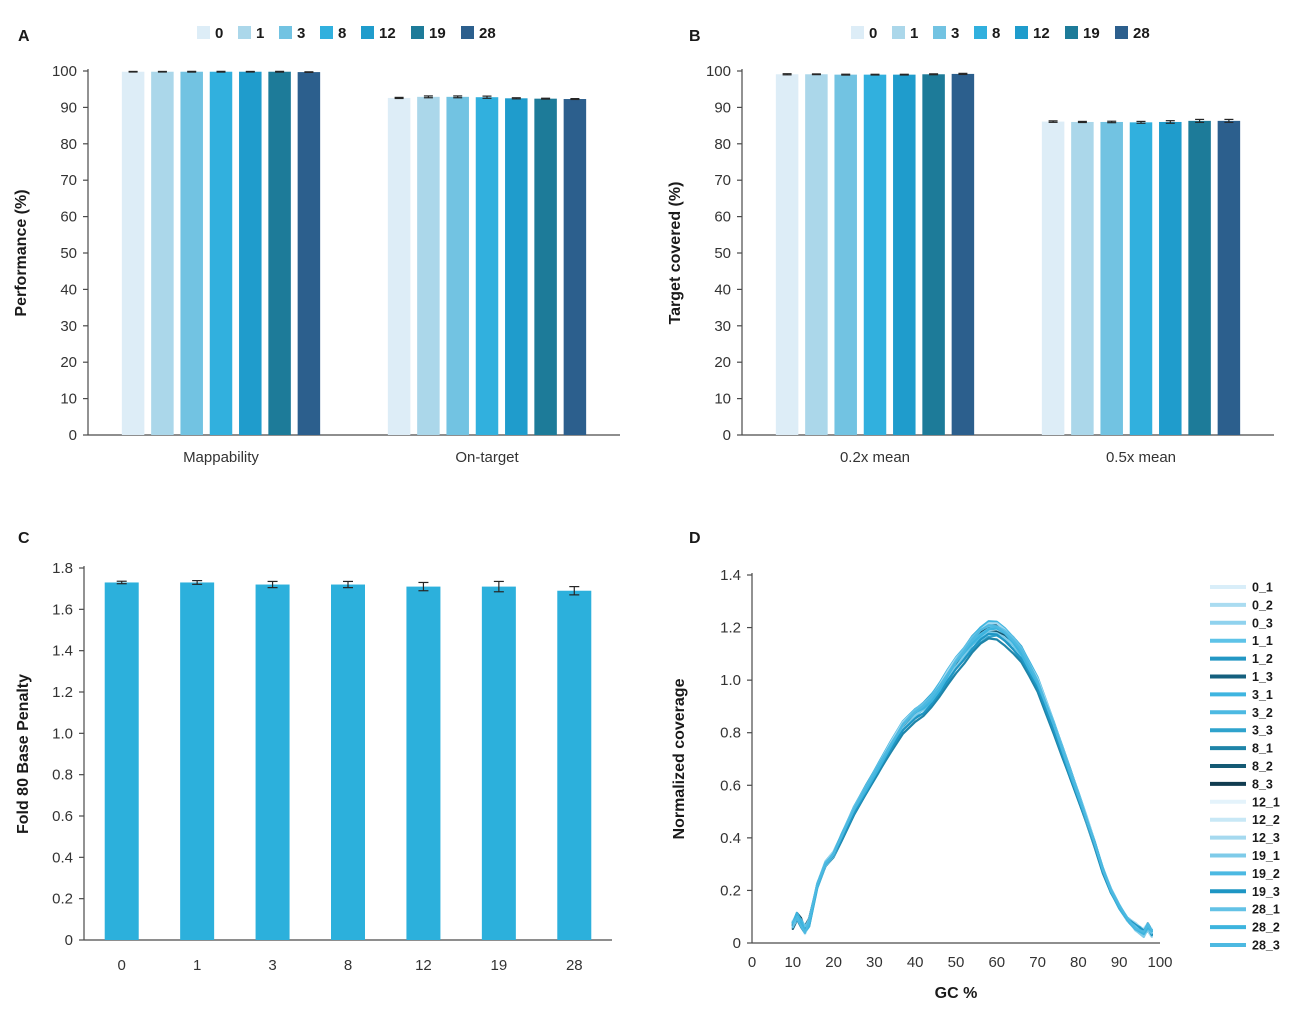 This screenshot has height=1018, width=1308. I want to click on legend-item: 28_2, so click(1245, 928).